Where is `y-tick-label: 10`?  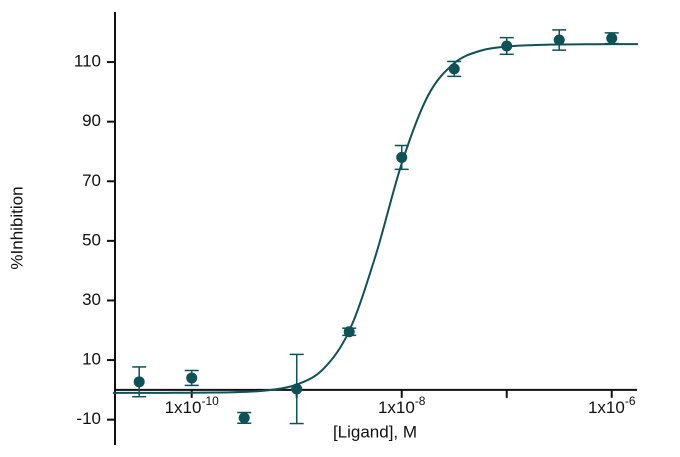
y-tick-label: 10 is located at coordinates (91, 359).